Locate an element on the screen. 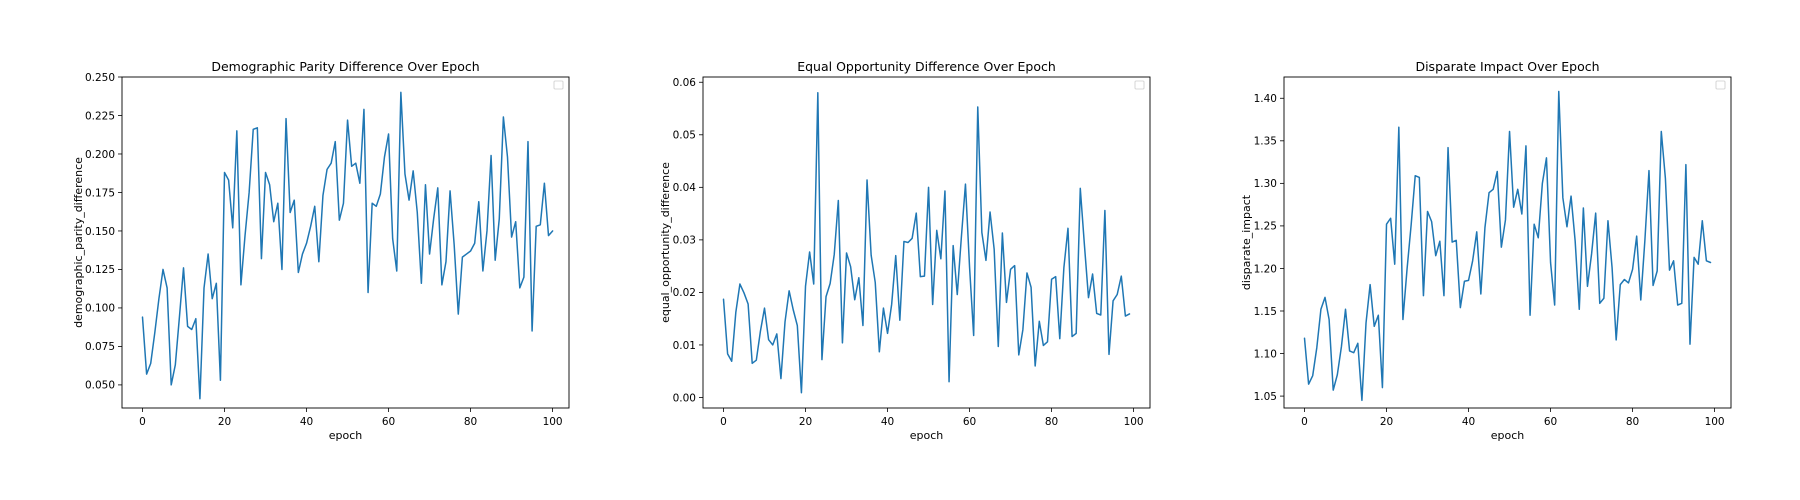 This screenshot has height=500, width=1800. y-tick-label: 0.00 is located at coordinates (684, 398).